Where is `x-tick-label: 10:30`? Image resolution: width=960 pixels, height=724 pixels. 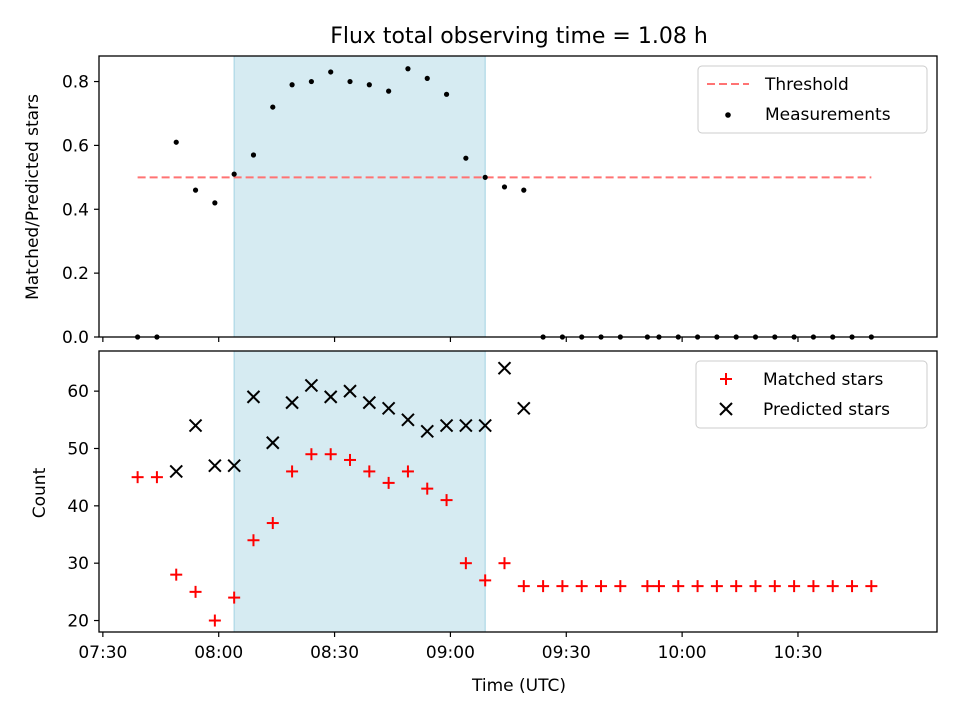
x-tick-label: 10:30 is located at coordinates (797, 653).